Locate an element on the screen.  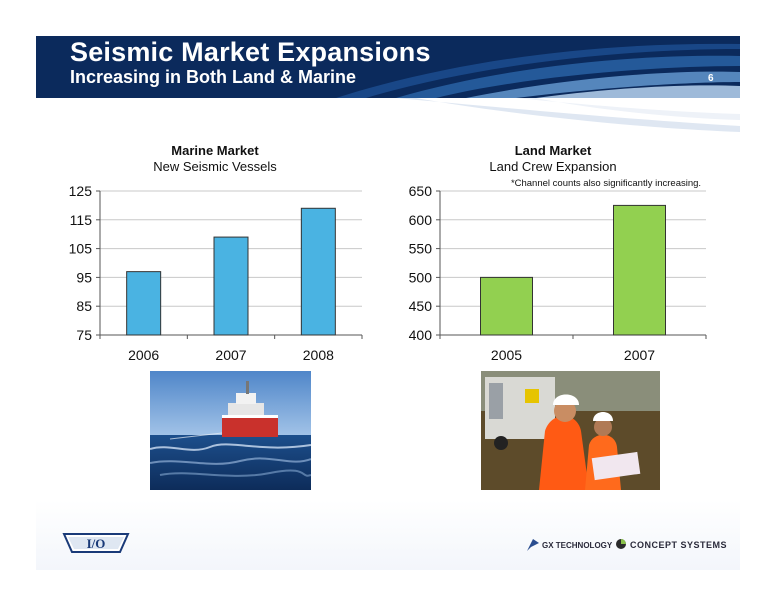
marine-y-tick-label: 85 is located at coordinates (84, 306).